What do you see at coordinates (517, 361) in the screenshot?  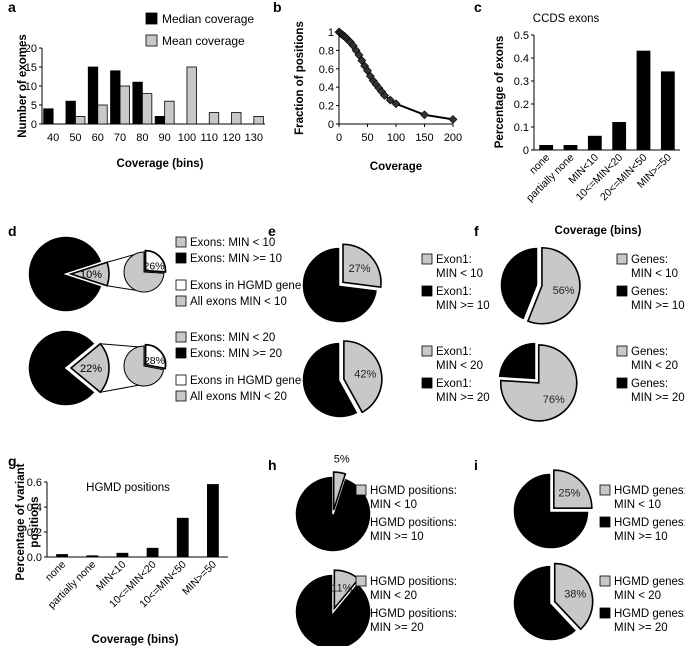 I see `pie-slice-f-black` at bounding box center [517, 361].